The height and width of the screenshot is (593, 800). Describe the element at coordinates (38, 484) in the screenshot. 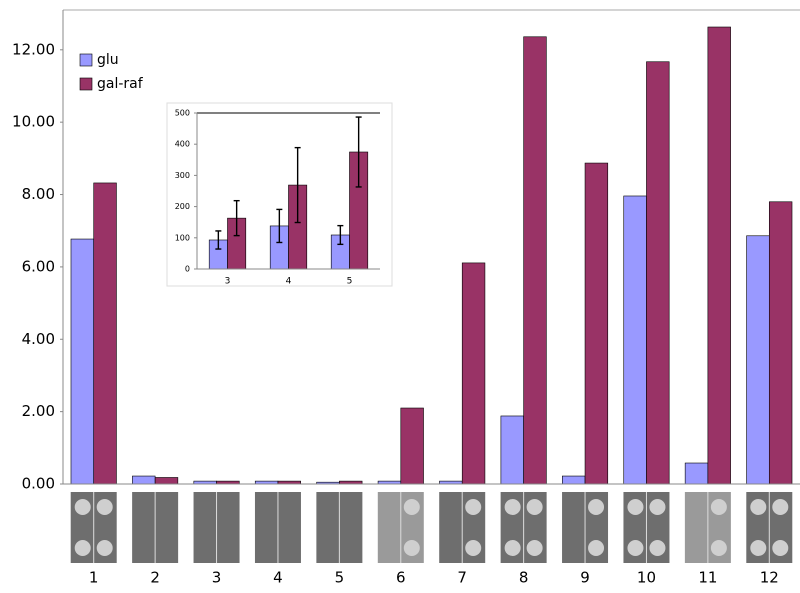

I see `y-tick-label: 0.00` at that location.